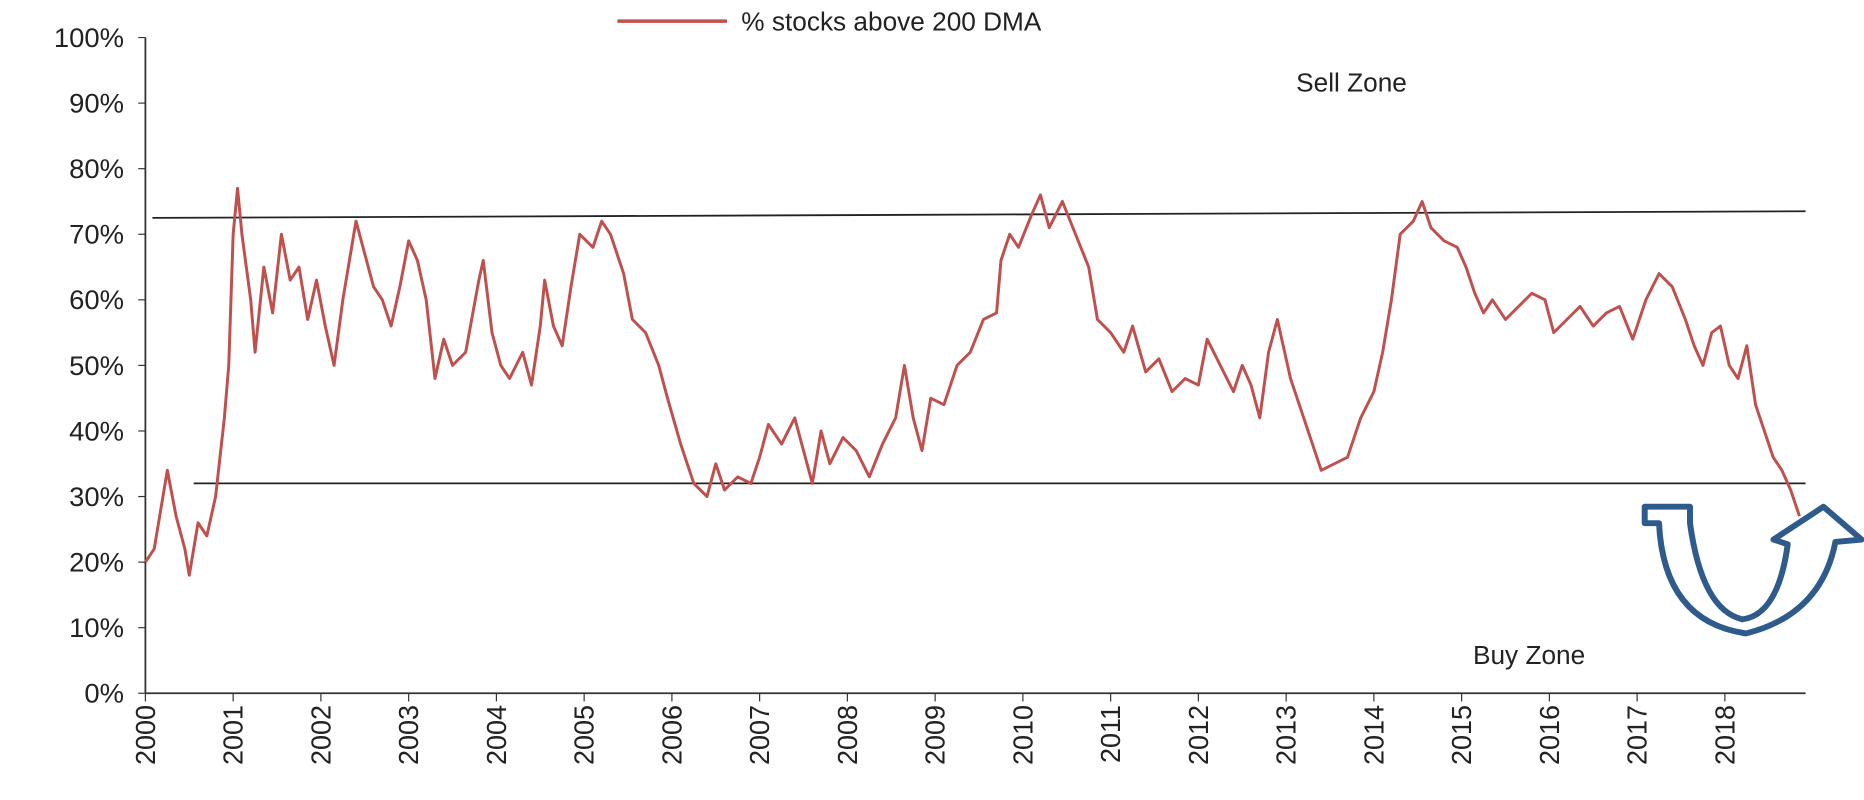 The image size is (1864, 800). Describe the element at coordinates (104, 693) in the screenshot. I see `y-tick-label: 0%` at that location.